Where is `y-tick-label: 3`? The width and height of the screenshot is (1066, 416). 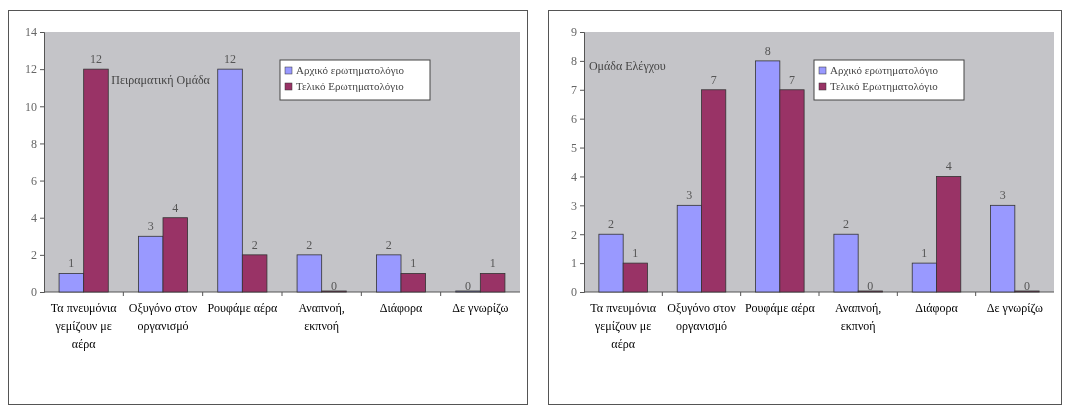 y-tick-label: 3 is located at coordinates (574, 205).